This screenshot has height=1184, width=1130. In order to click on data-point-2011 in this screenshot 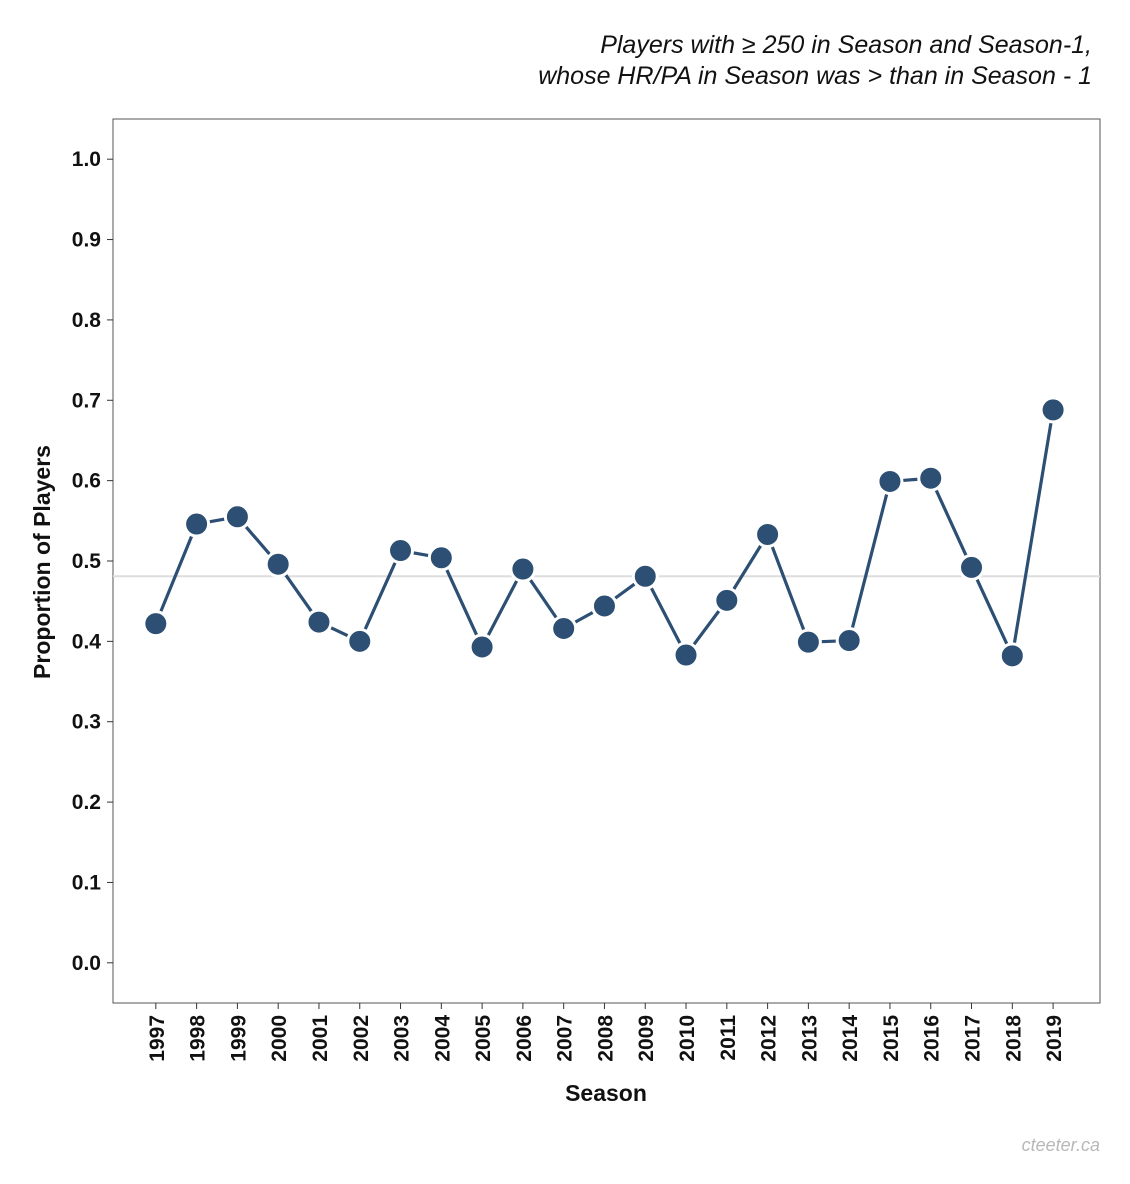, I will do `click(727, 600)`.